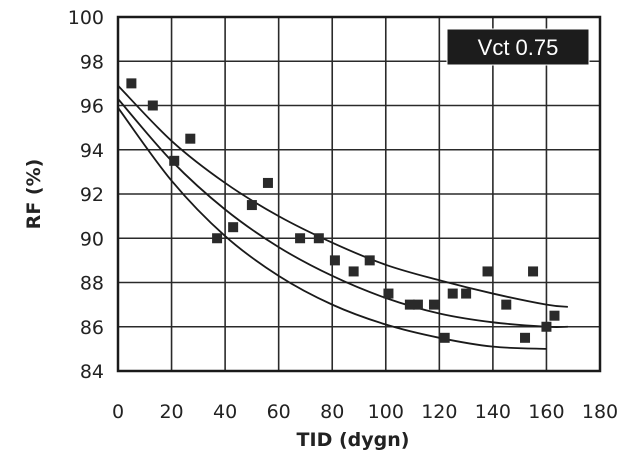 The height and width of the screenshot is (452, 629). I want to click on x-tick-label: 0, so click(118, 412).